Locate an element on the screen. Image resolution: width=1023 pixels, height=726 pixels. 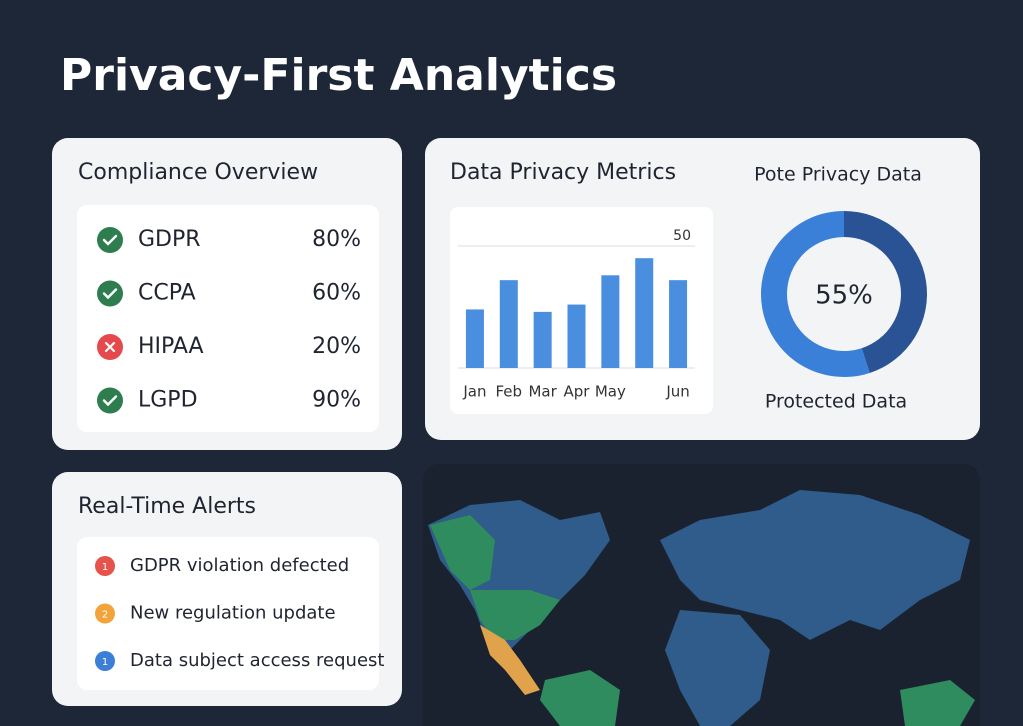
australia is located at coordinates (937, 703).